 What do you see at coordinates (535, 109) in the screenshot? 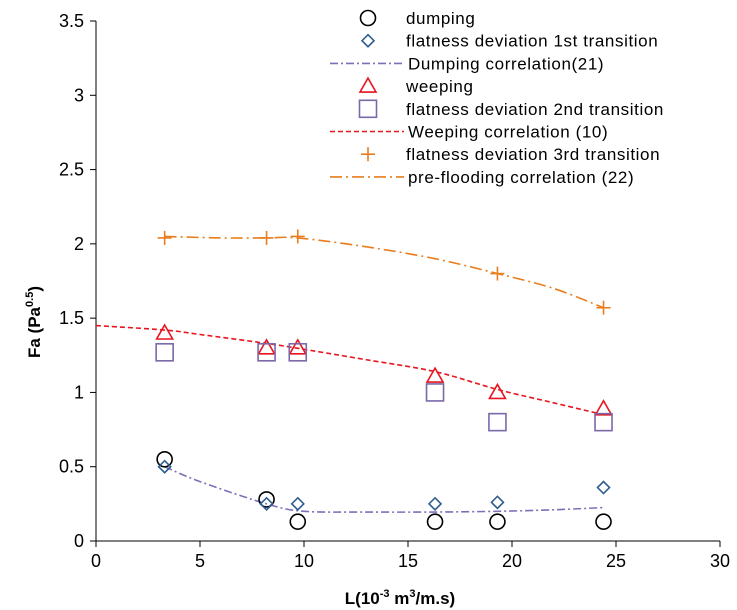
I see `legend-label: flatness deviation 2nd transition` at bounding box center [535, 109].